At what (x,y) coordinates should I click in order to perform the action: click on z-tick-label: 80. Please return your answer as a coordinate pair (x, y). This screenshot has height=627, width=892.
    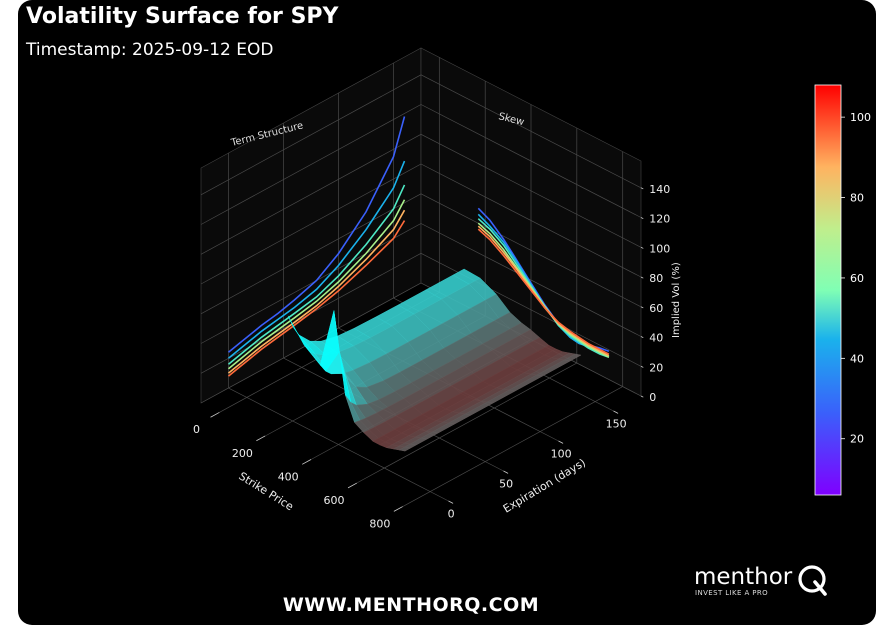
    Looking at the image, I should click on (656, 278).